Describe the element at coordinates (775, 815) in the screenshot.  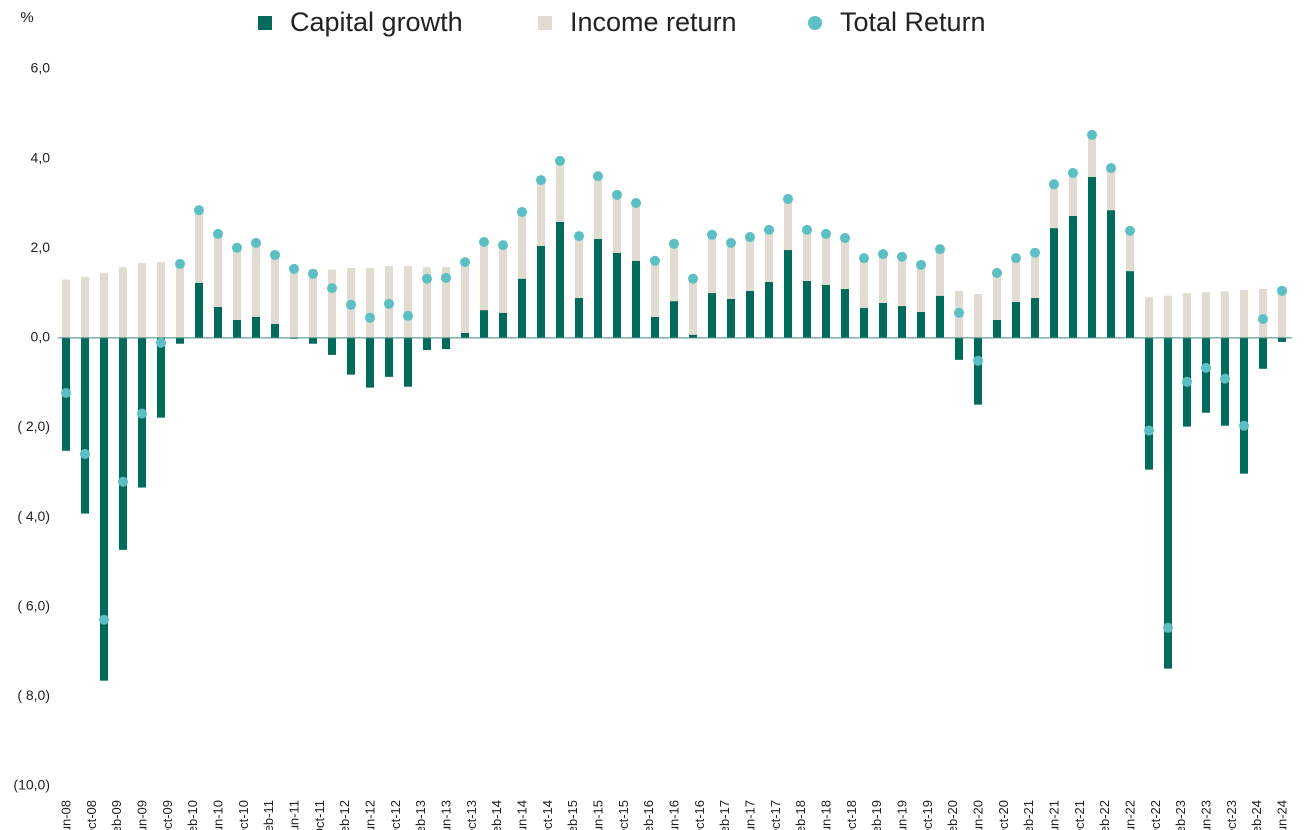
I see `x-tick-label: Oct-17` at that location.